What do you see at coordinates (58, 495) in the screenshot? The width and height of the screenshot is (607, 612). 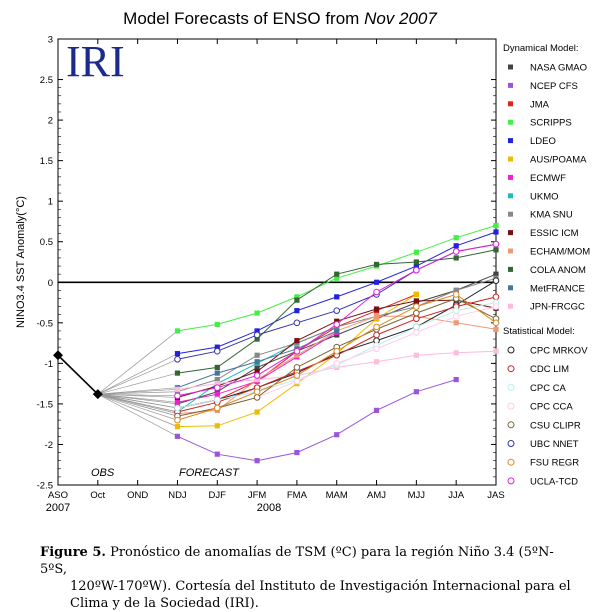 I see `x-tick-label: ASO` at bounding box center [58, 495].